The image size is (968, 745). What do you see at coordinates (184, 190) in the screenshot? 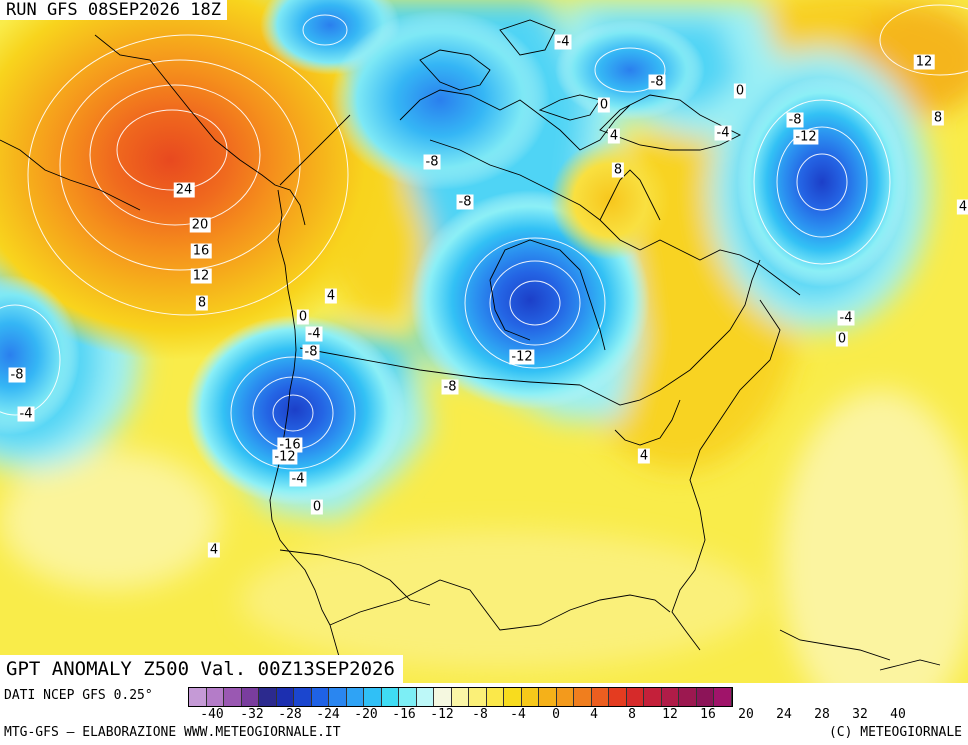
I see `contour-label: 24` at bounding box center [184, 190].